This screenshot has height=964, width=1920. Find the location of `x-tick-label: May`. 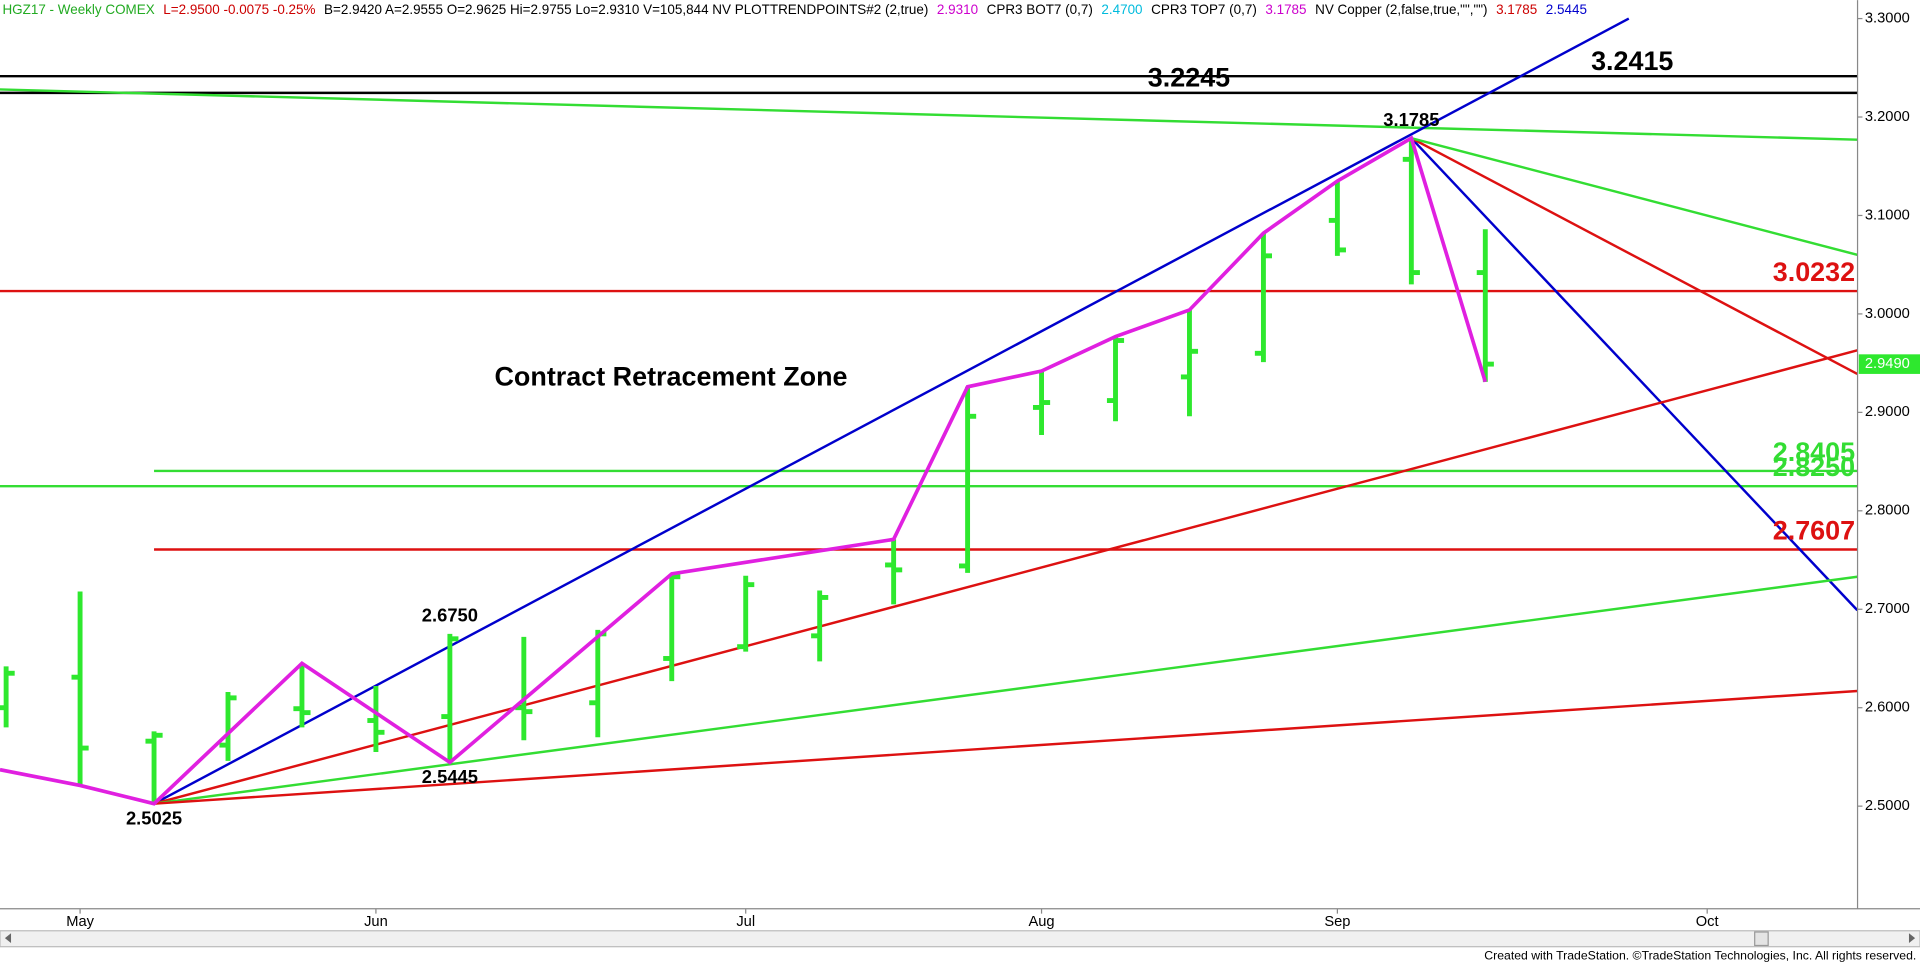

x-tick-label: May is located at coordinates (80, 922).